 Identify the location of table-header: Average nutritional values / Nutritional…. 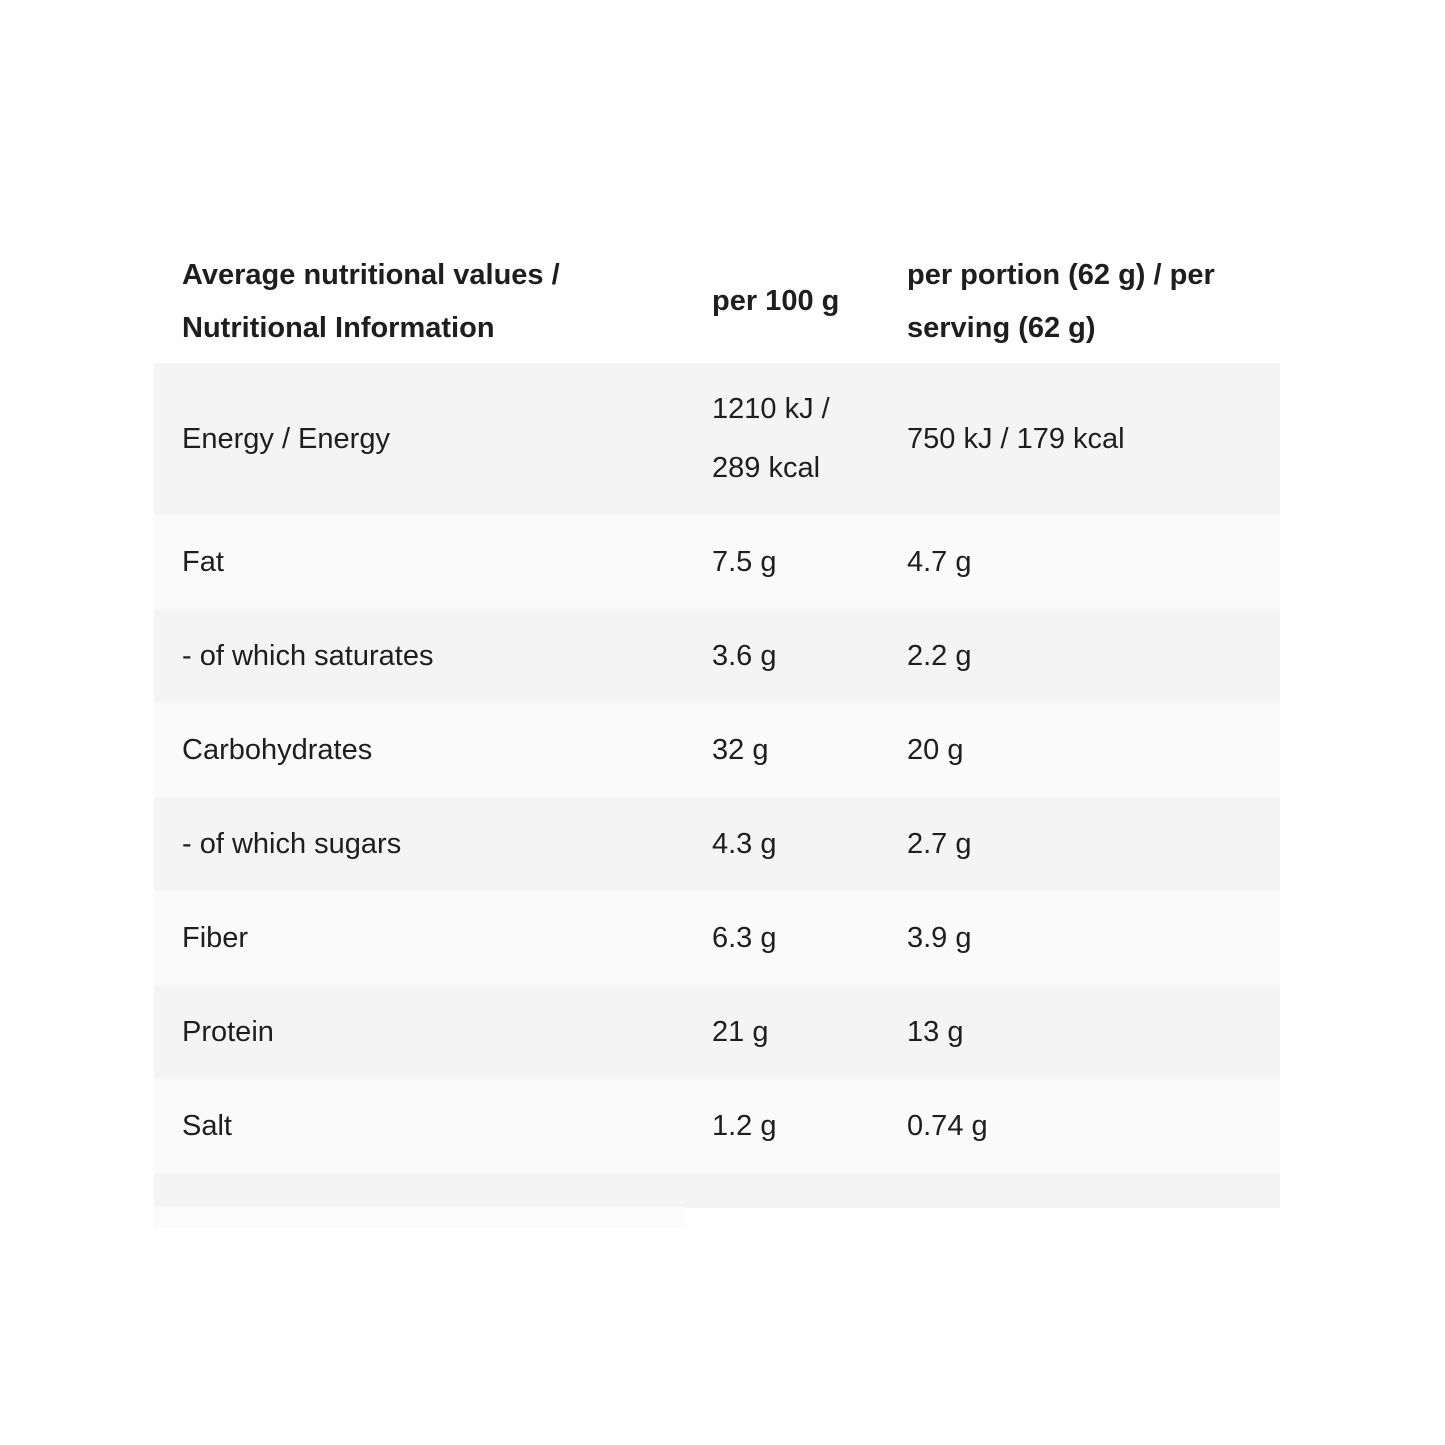
(717, 301).